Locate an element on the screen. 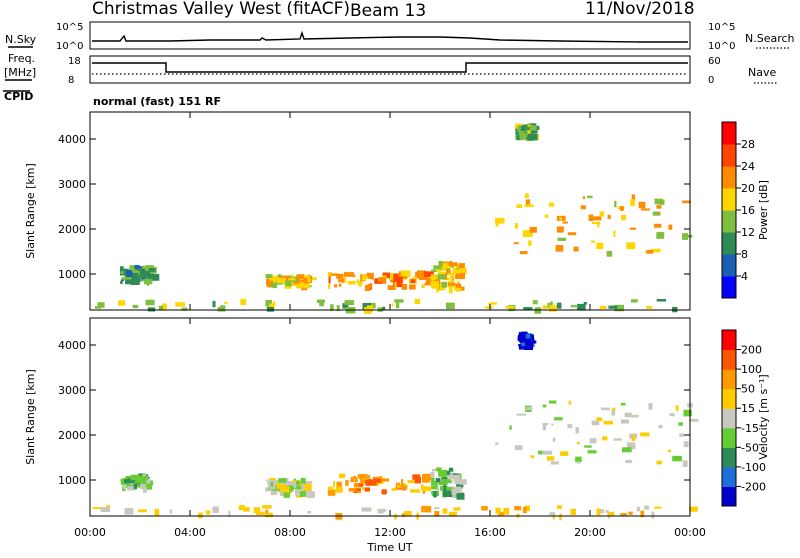  power-colorbar-tick-label: 16 is located at coordinates (748, 210).